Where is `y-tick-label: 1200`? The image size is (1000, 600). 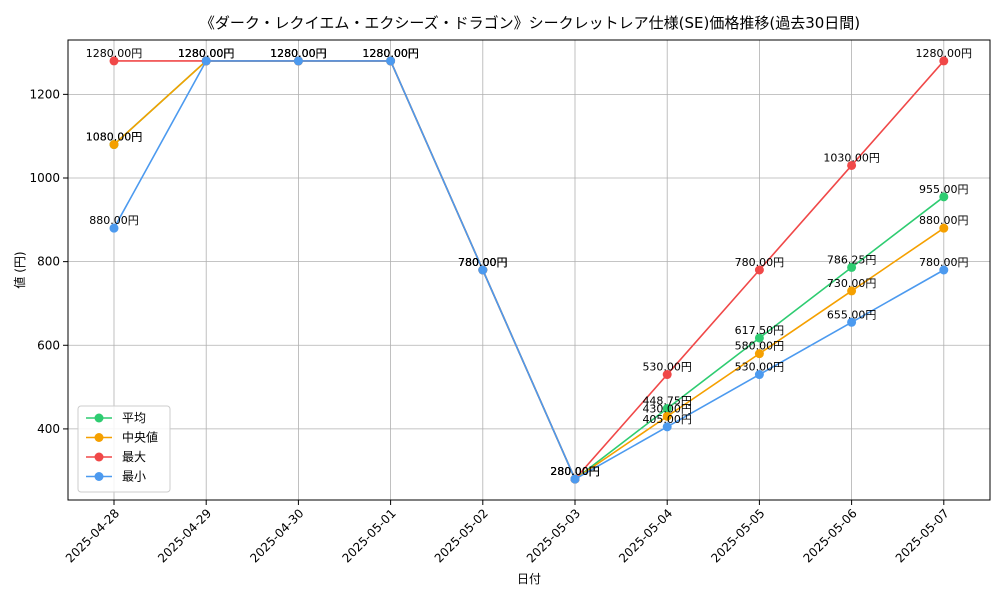
y-tick-label: 1200 is located at coordinates (44, 94).